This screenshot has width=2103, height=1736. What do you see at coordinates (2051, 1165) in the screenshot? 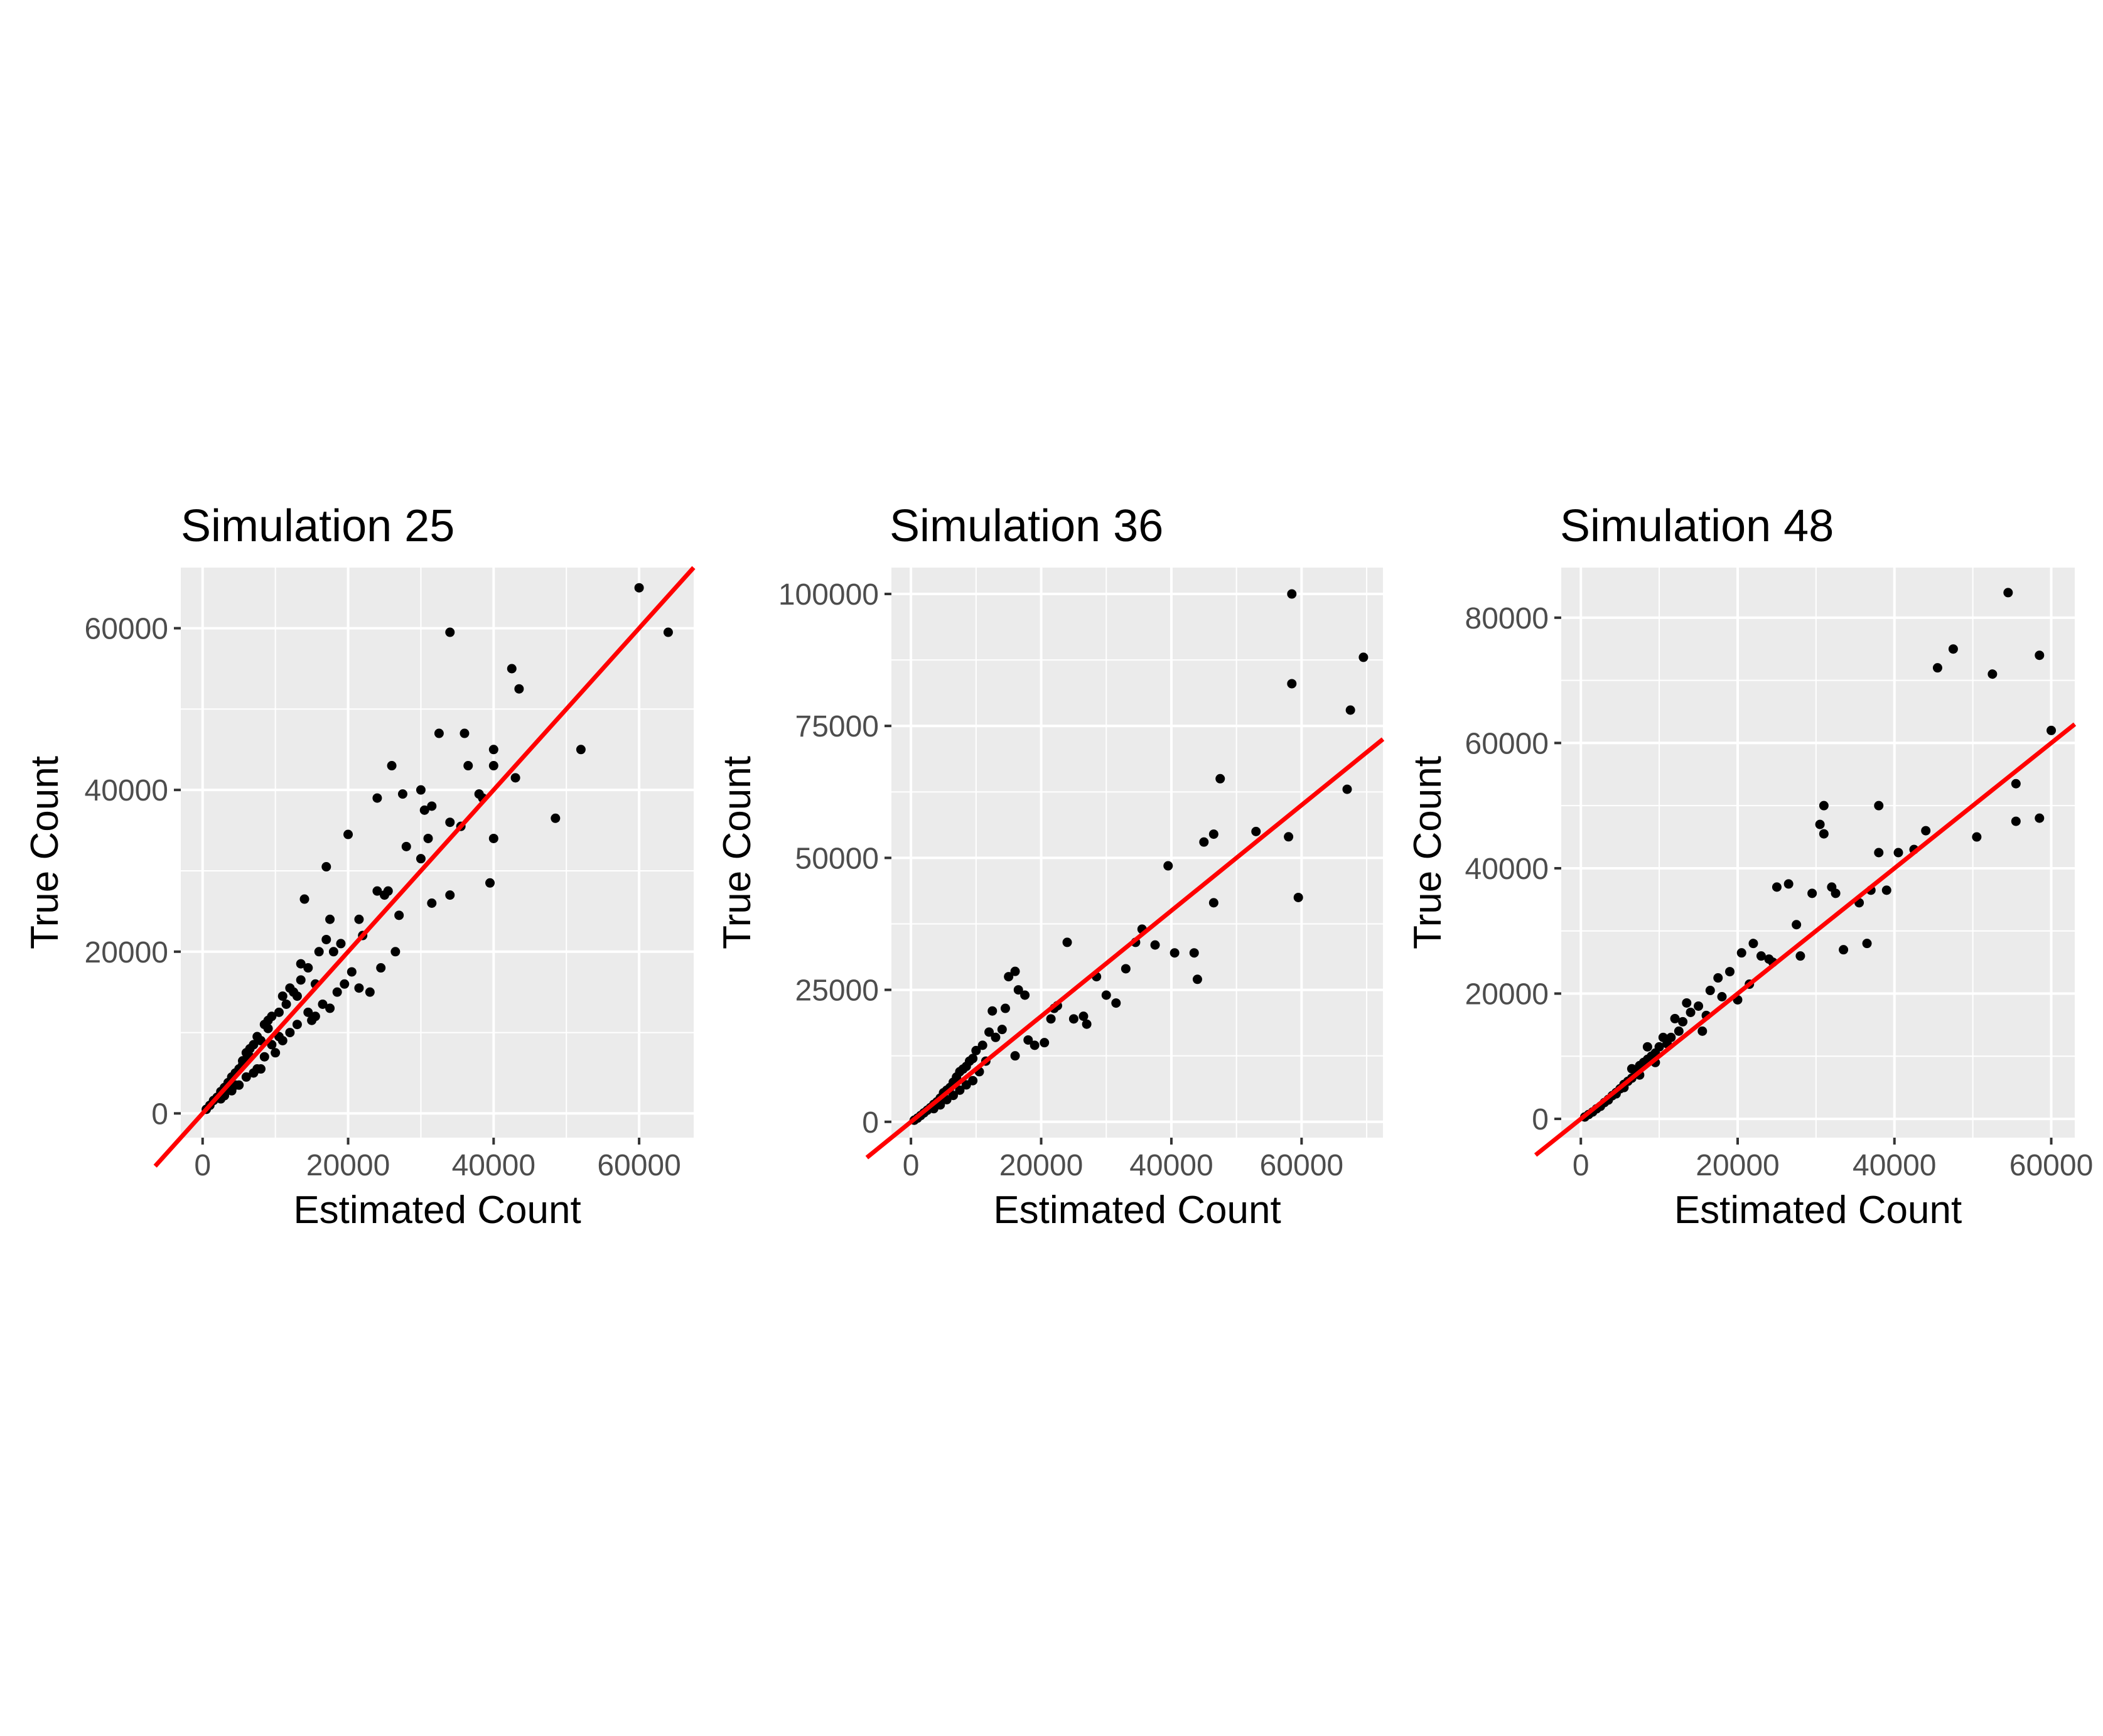
I see `x-tick-label: 60000` at bounding box center [2051, 1165].